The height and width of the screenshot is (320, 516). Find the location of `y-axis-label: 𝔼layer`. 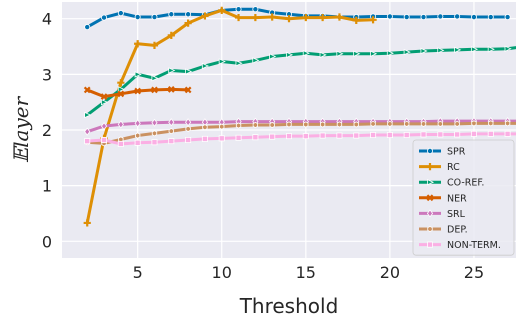

y-axis-label: 𝔼layer is located at coordinates (21, 129).